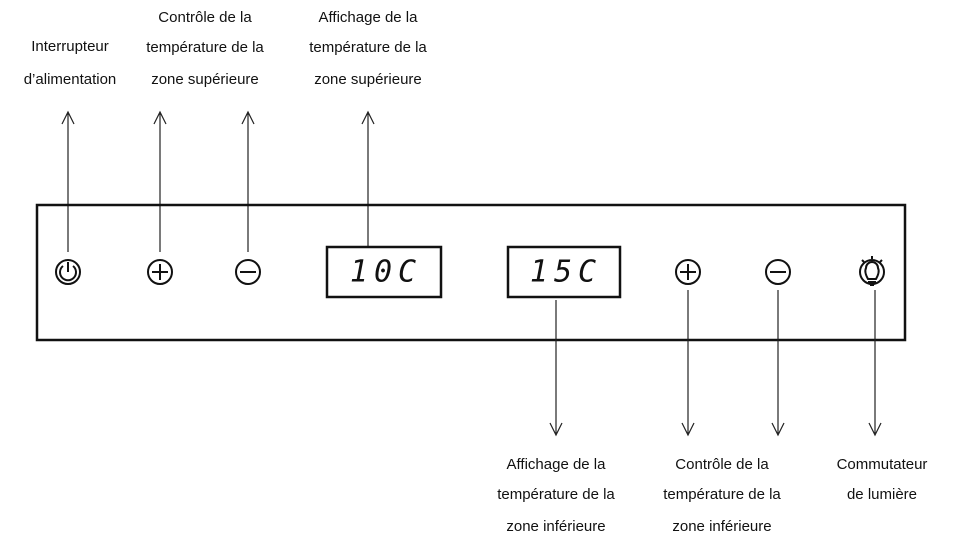 The image size is (960, 541). What do you see at coordinates (70, 63) in the screenshot?
I see `label-power: Interrupteur d’alimentation` at bounding box center [70, 63].